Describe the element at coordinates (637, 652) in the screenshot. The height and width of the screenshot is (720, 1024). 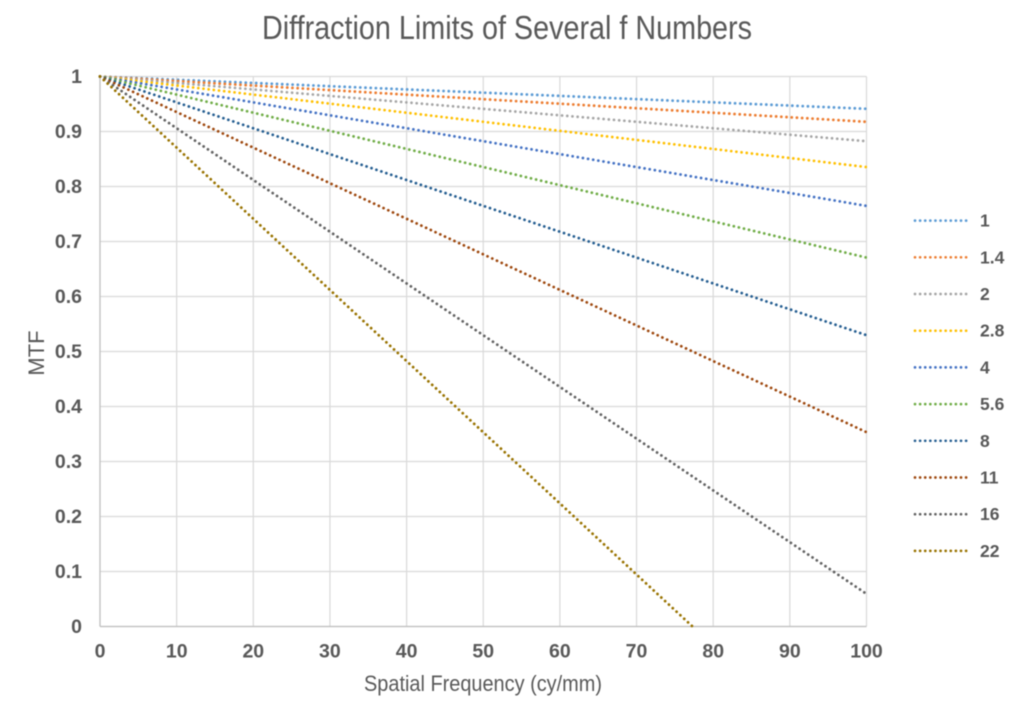
I see `svg-text: 70` at that location.